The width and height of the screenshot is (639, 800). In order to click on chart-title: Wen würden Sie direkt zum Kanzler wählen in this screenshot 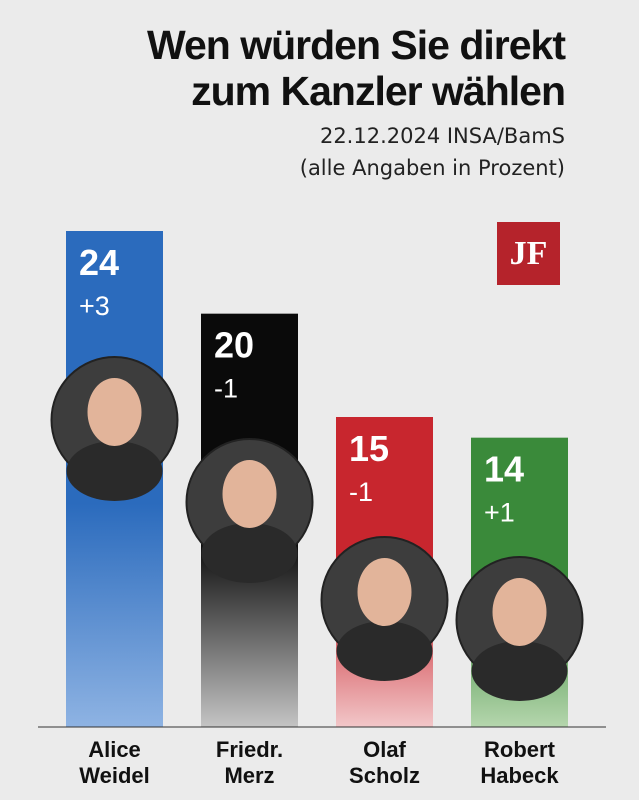, I will do `click(356, 68)`.